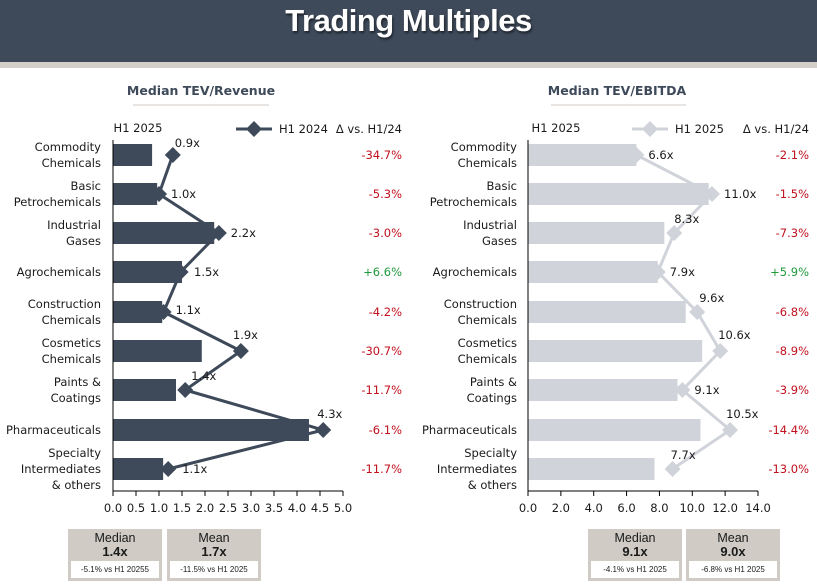 The image size is (817, 585). What do you see at coordinates (115, 569) in the screenshot?
I see `summary-note: -5.1% vs H1 20255` at bounding box center [115, 569].